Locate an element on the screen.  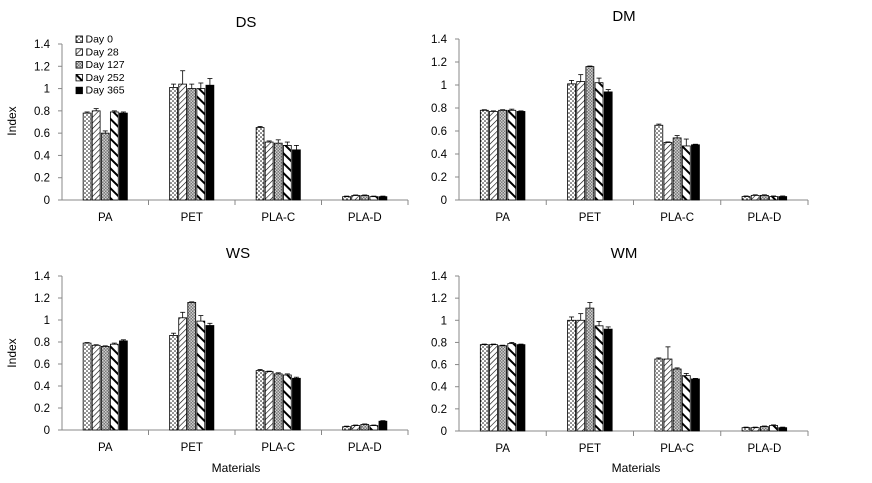
legend-label: Day 28 is located at coordinates (102, 52).